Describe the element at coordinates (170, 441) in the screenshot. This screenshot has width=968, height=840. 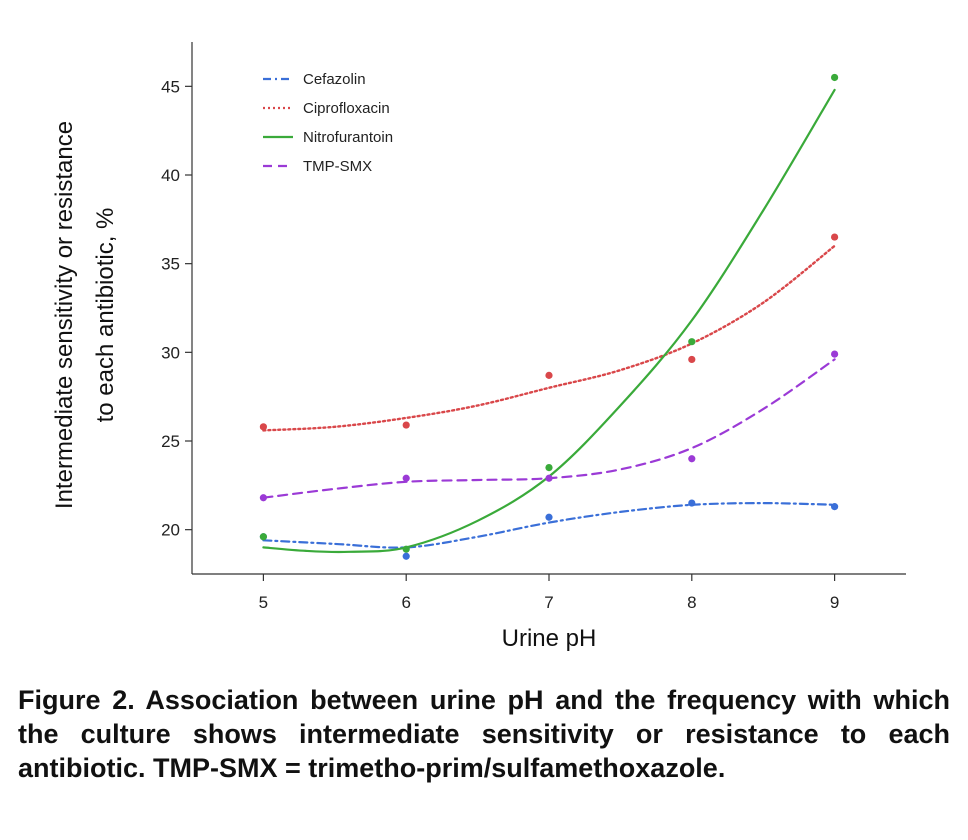
I see `y-tick-label-25: 25` at that location.